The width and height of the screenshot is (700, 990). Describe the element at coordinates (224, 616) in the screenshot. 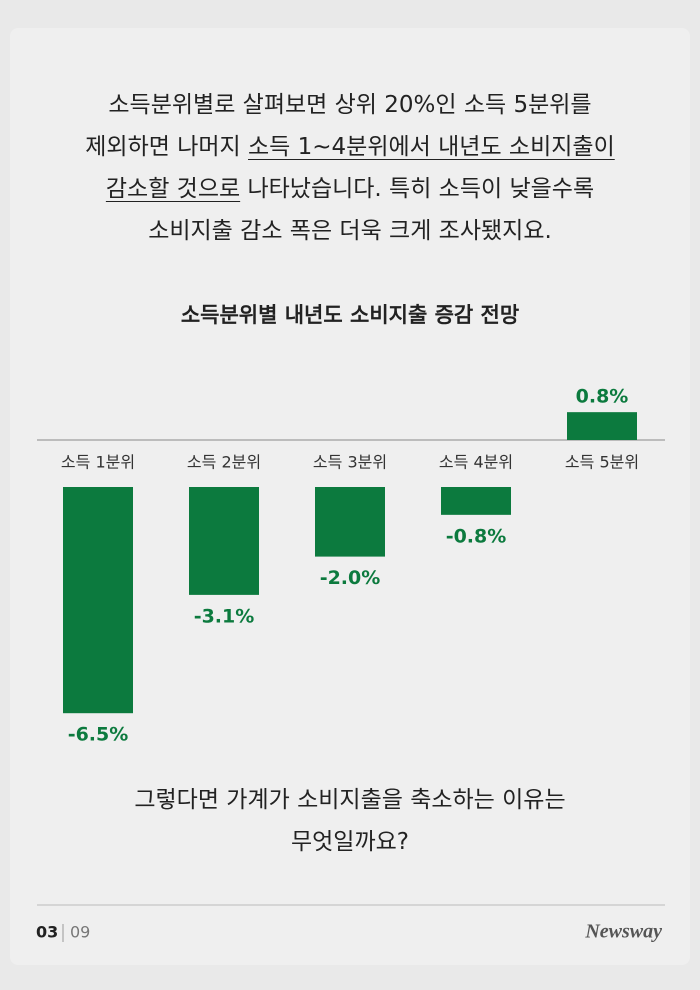

I see `value-label: -3.1%` at that location.